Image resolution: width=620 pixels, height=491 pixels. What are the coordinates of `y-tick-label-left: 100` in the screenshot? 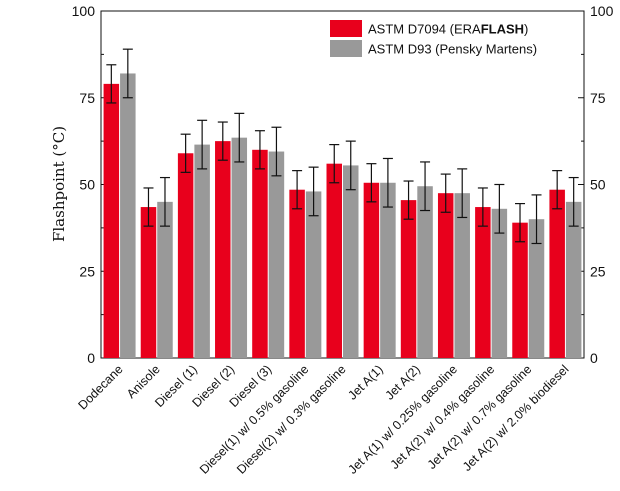 It's located at (84, 11).